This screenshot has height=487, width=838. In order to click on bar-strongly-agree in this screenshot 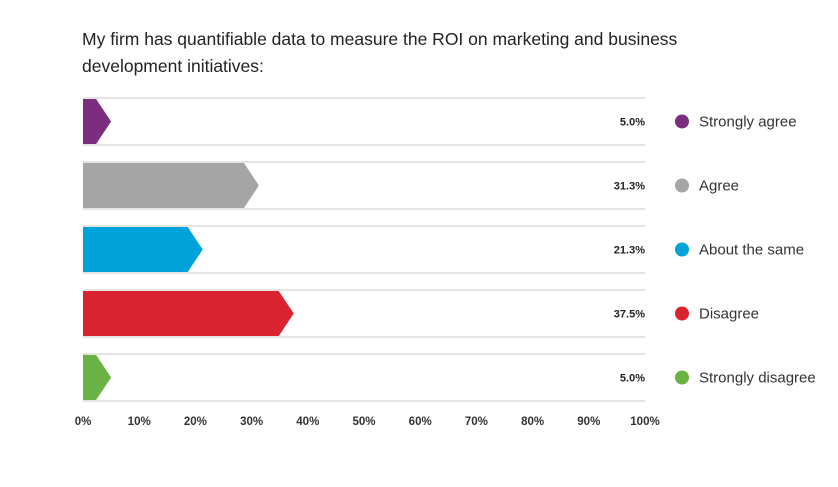, I will do `click(97, 121)`.